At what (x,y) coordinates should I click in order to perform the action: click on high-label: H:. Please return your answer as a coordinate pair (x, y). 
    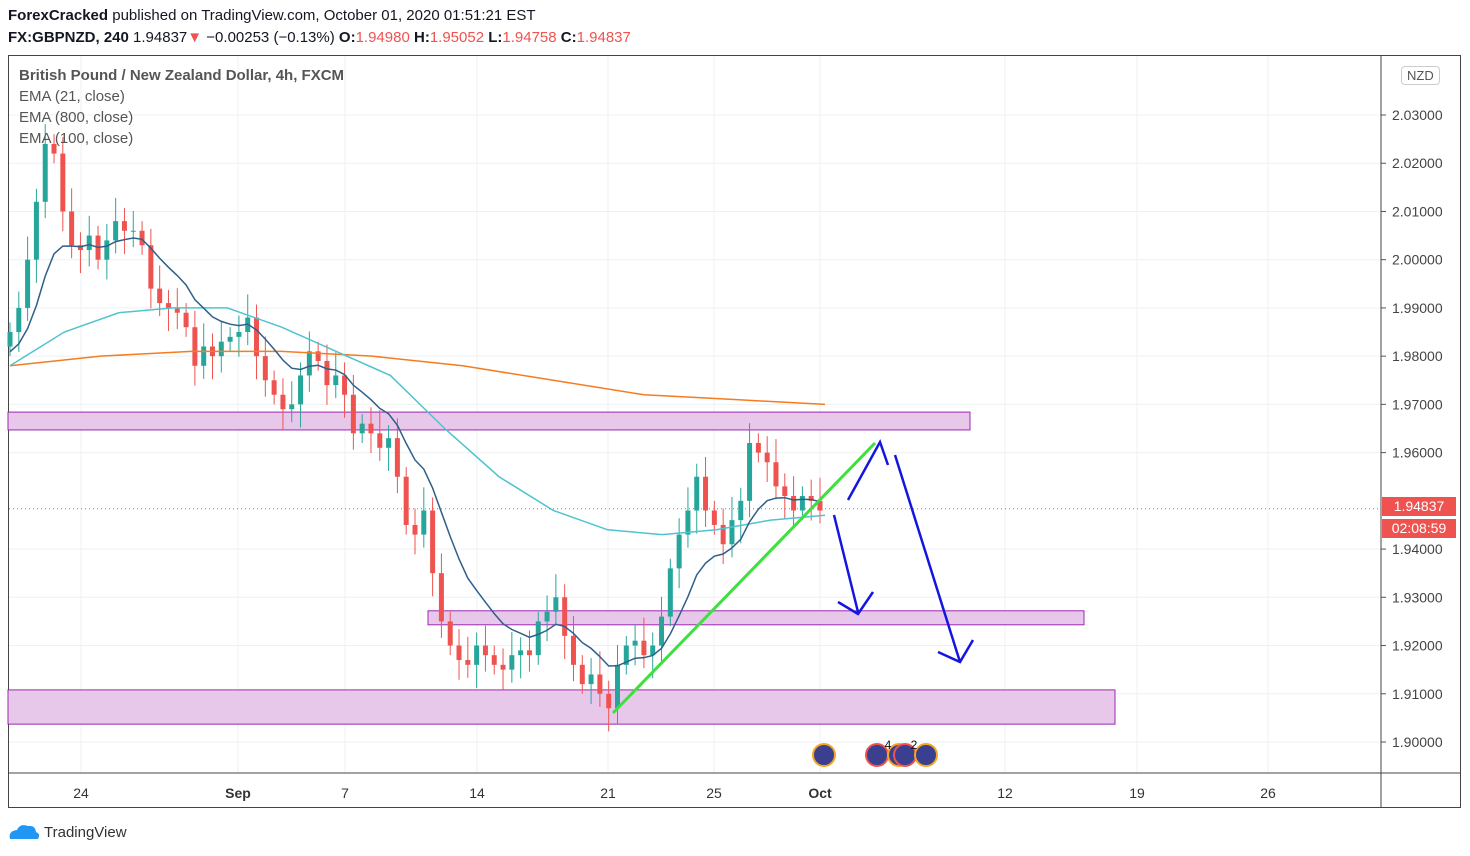
    Looking at the image, I should click on (421, 37).